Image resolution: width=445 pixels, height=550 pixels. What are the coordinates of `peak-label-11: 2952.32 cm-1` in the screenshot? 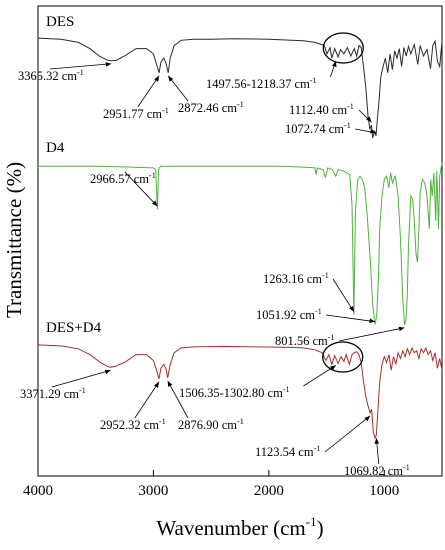 It's located at (133, 424).